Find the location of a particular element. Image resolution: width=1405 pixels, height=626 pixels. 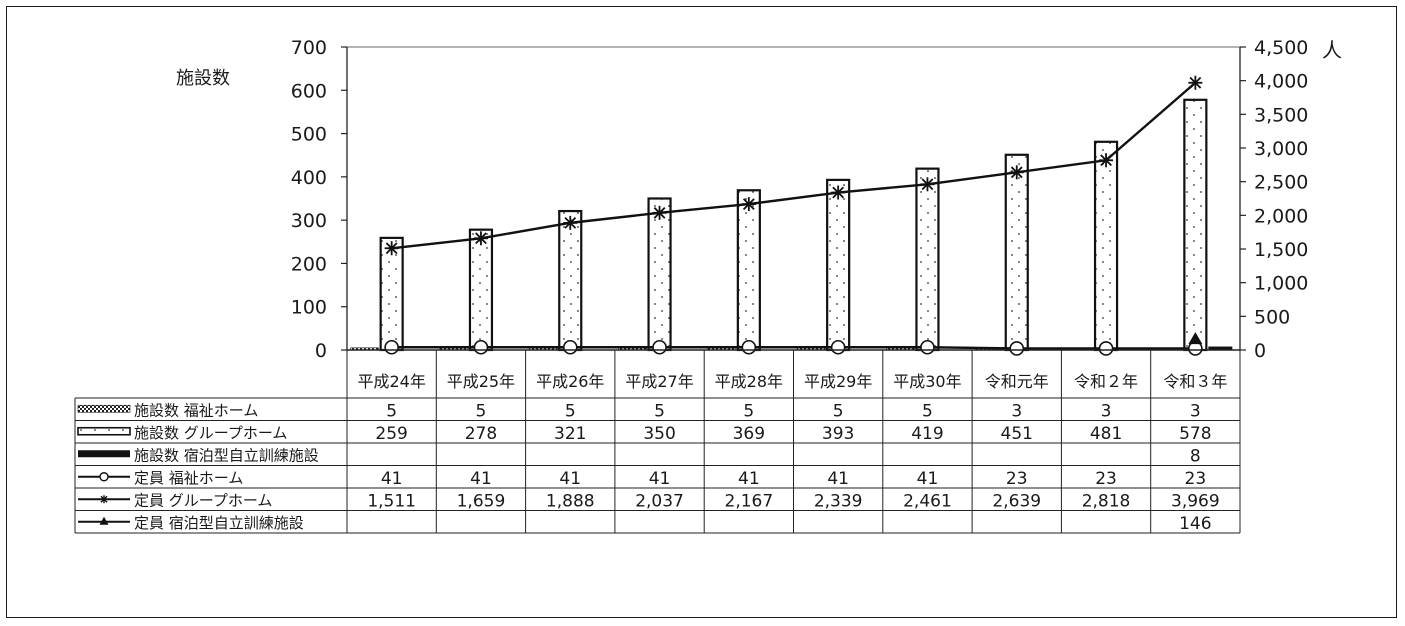

table-cell-value: 2,167 is located at coordinates (749, 501).